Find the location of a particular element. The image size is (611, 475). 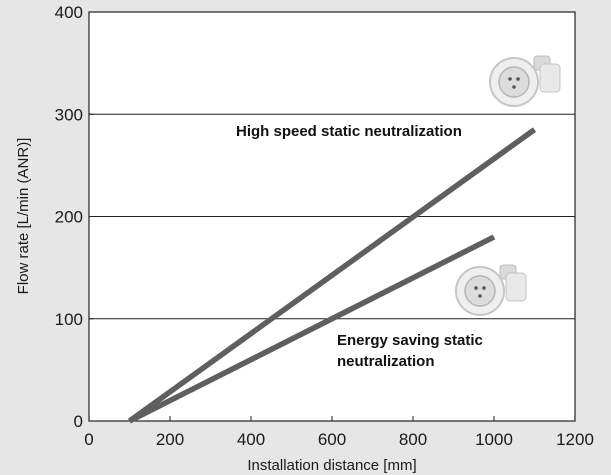

y-tick-label: 100 is located at coordinates (69, 319).